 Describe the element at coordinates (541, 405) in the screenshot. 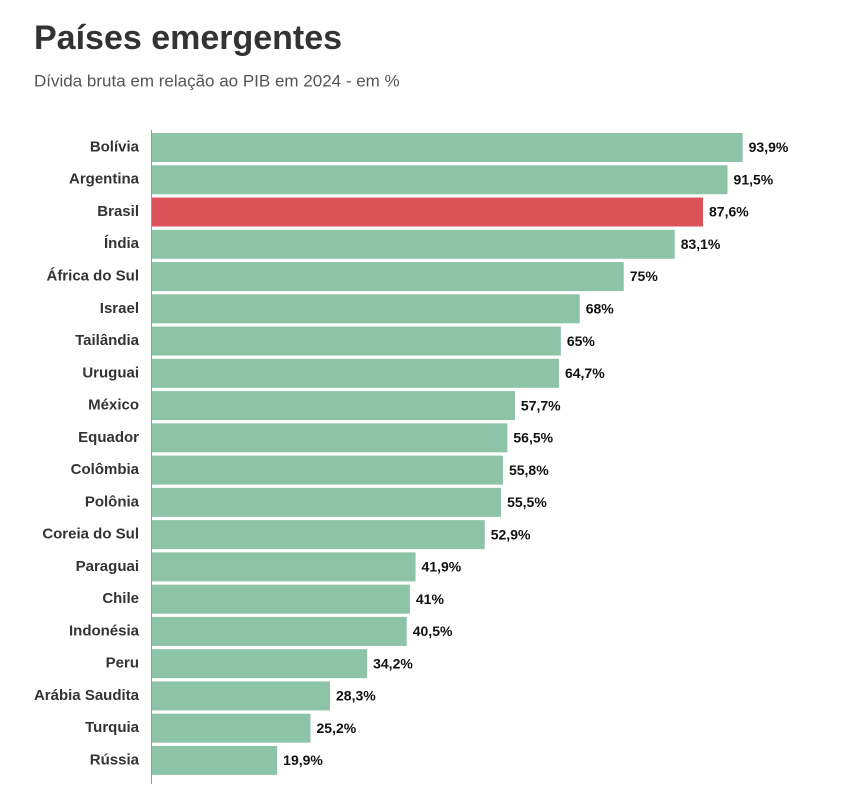

I see `value-label: 57,7%` at that location.